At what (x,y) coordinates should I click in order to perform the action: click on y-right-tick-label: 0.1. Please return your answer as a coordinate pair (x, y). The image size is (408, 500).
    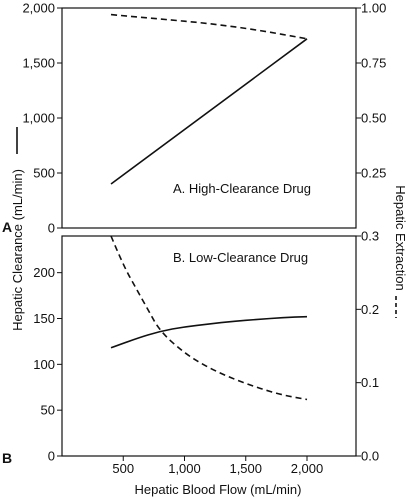
    Looking at the image, I should click on (370, 382).